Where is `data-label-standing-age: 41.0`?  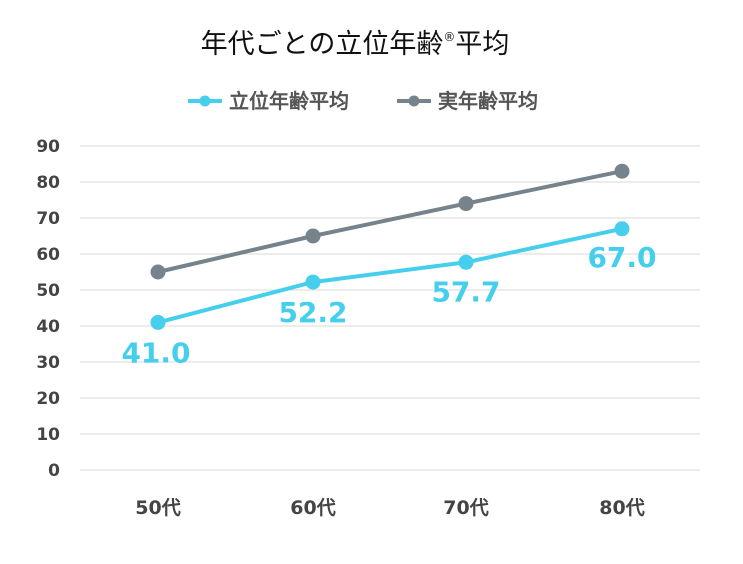 data-label-standing-age: 41.0 is located at coordinates (155, 352).